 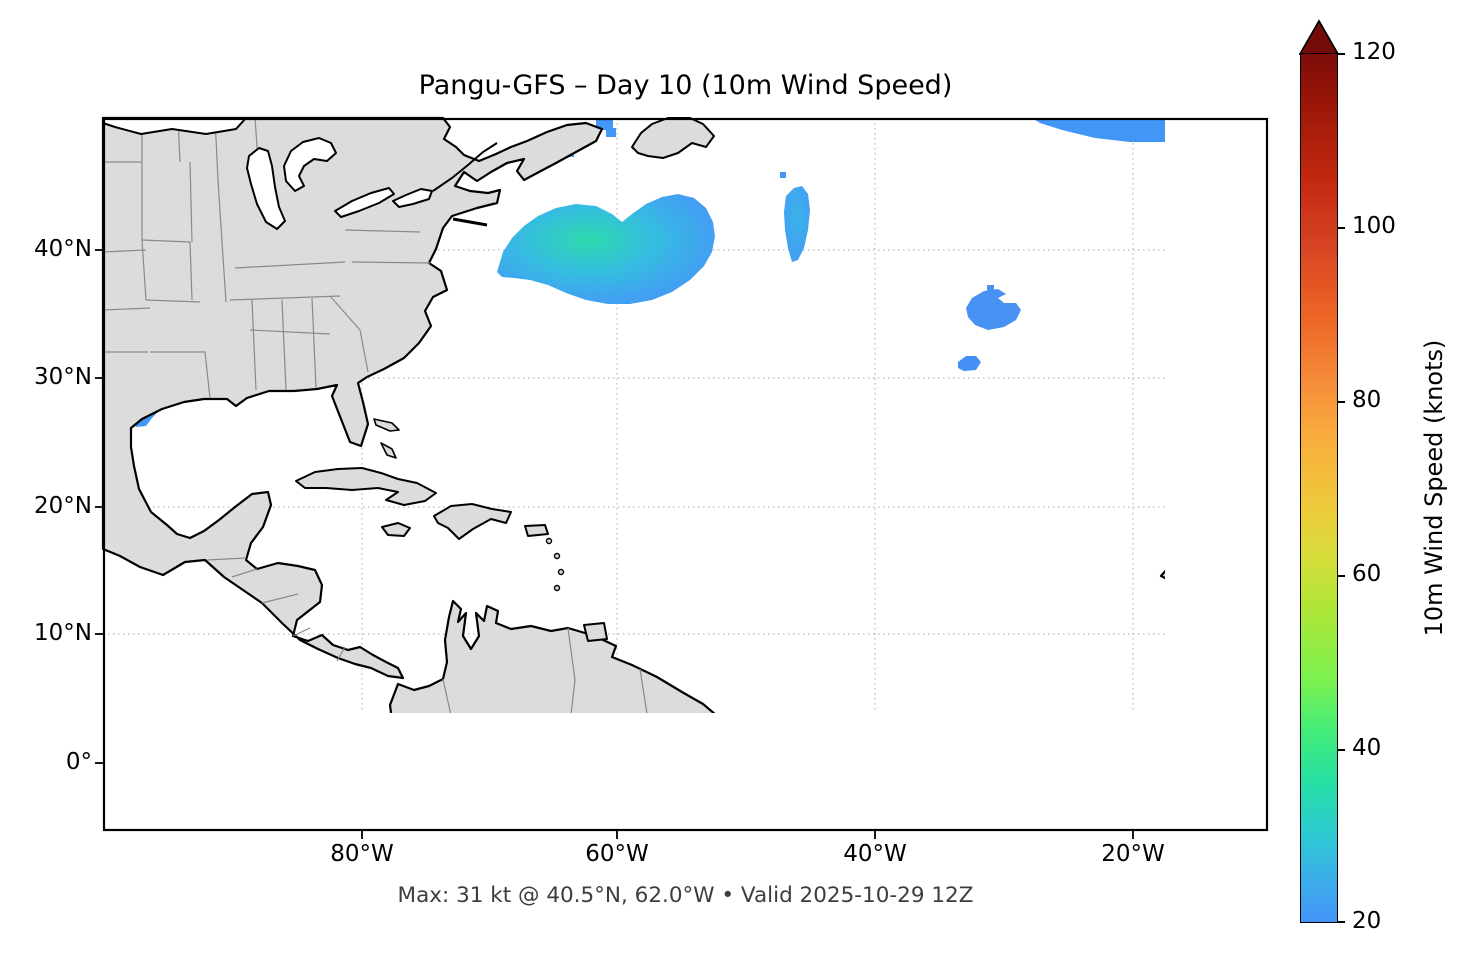 I want to click on island-newfoundland, so click(x=673, y=138).